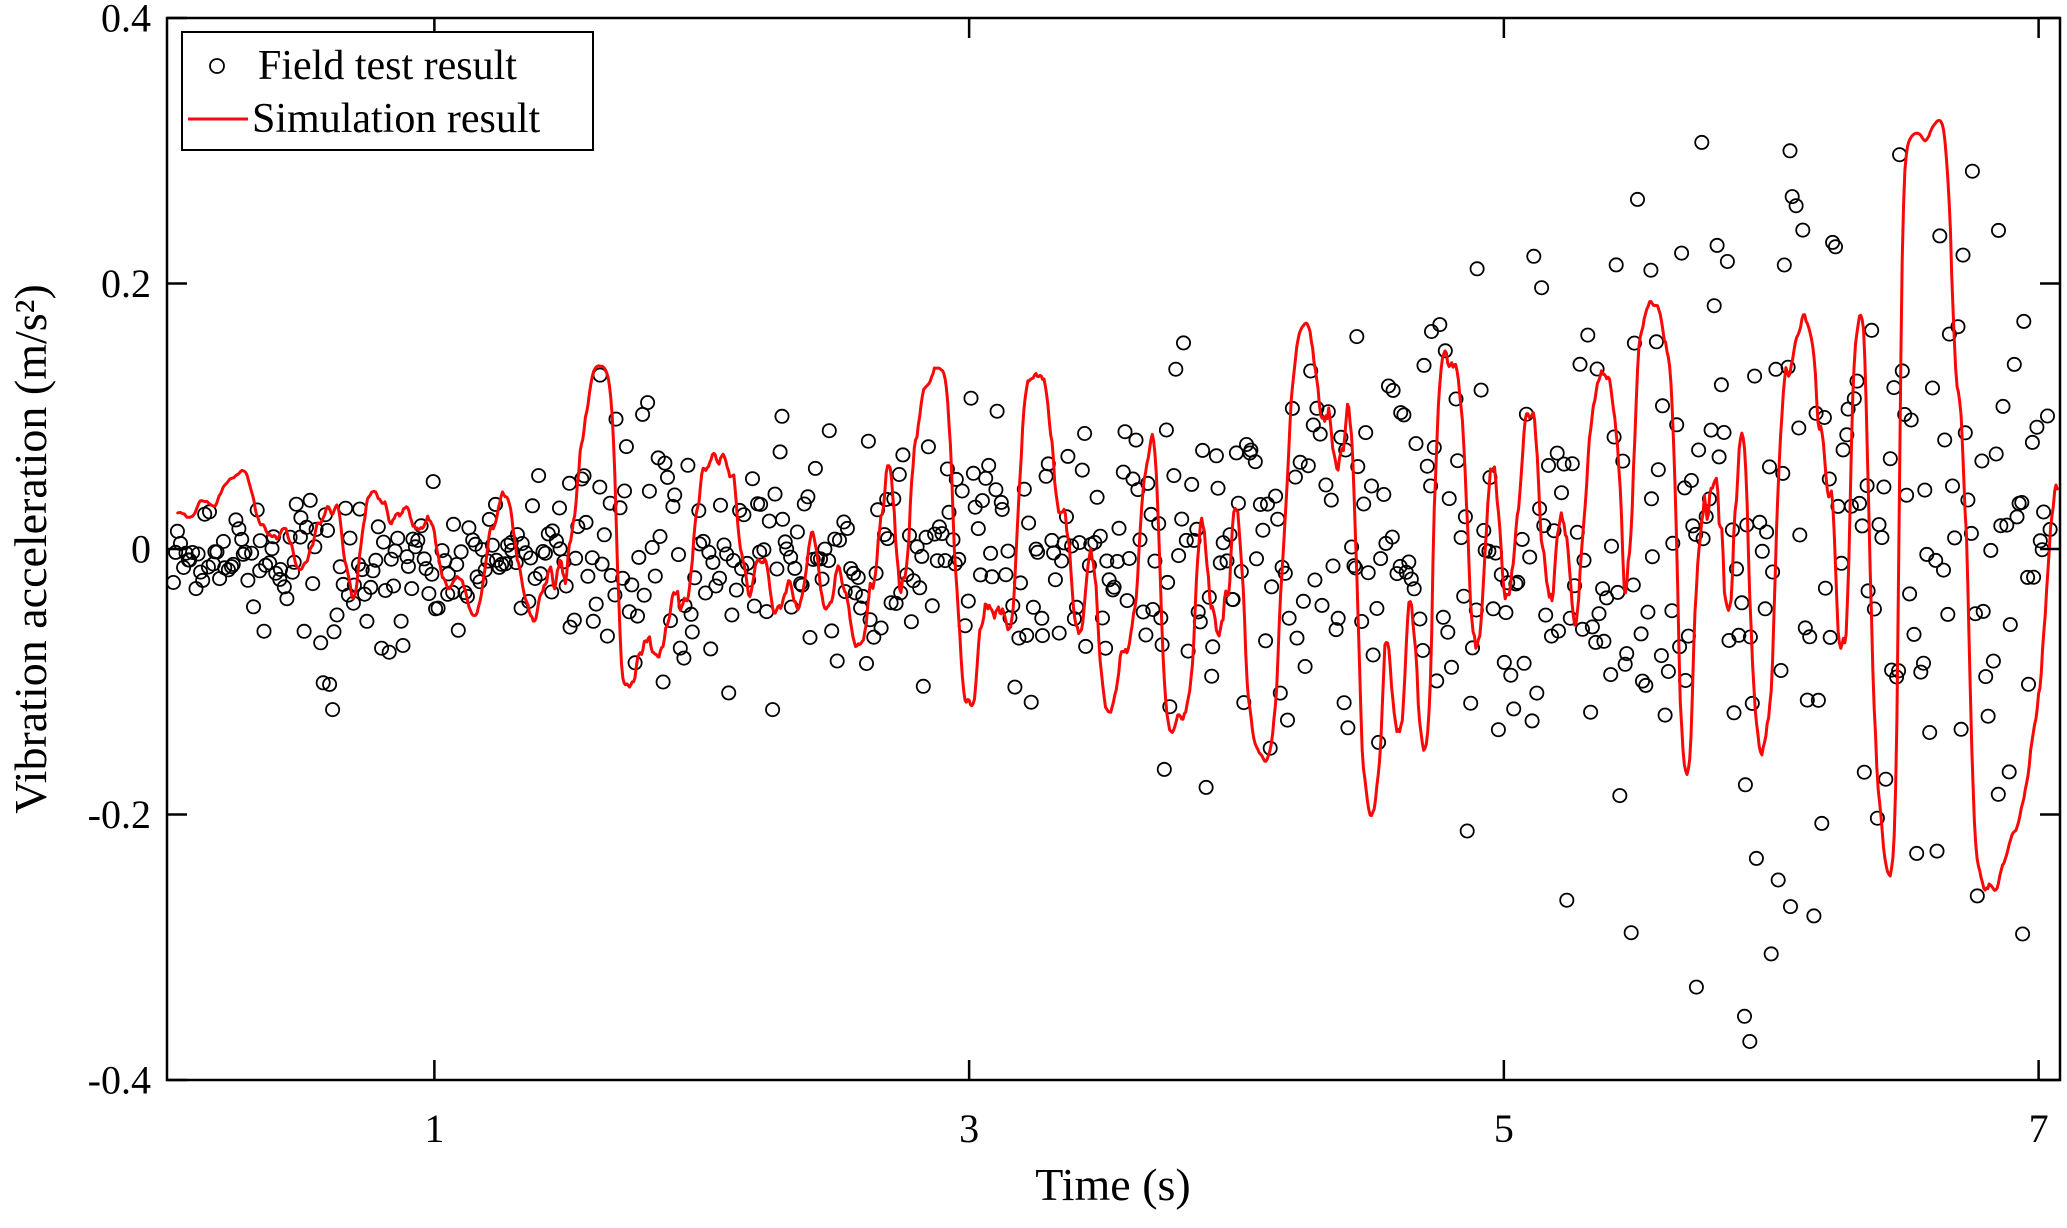 The height and width of the screenshot is (1228, 2067). Describe the element at coordinates (387, 91) in the screenshot. I see `legend-box` at that location.